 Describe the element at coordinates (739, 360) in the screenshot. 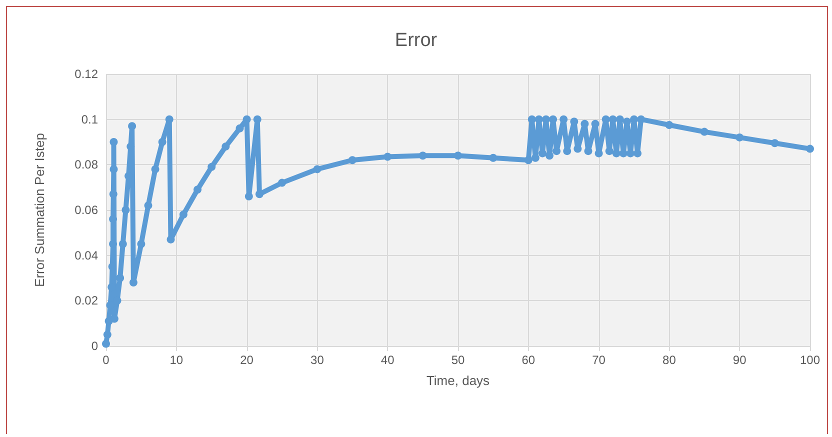

I see `x-tick-label: 90` at that location.